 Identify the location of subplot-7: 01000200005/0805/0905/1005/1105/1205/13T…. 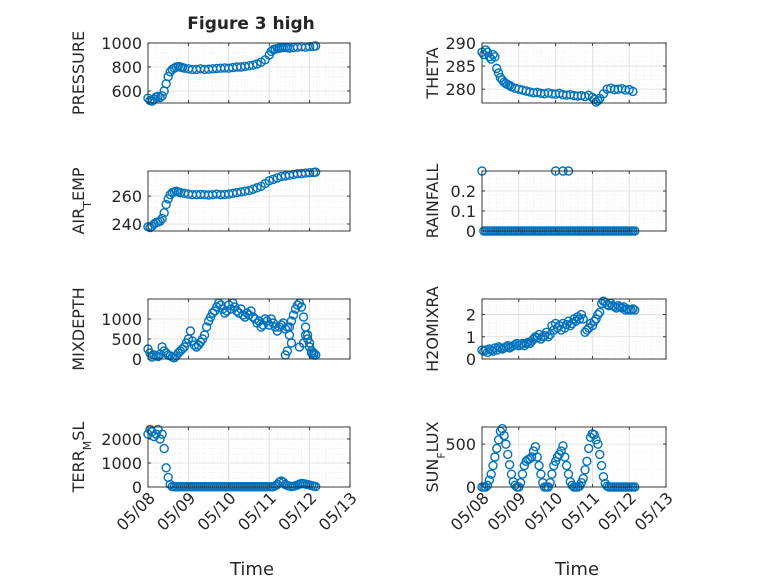
(215, 501).